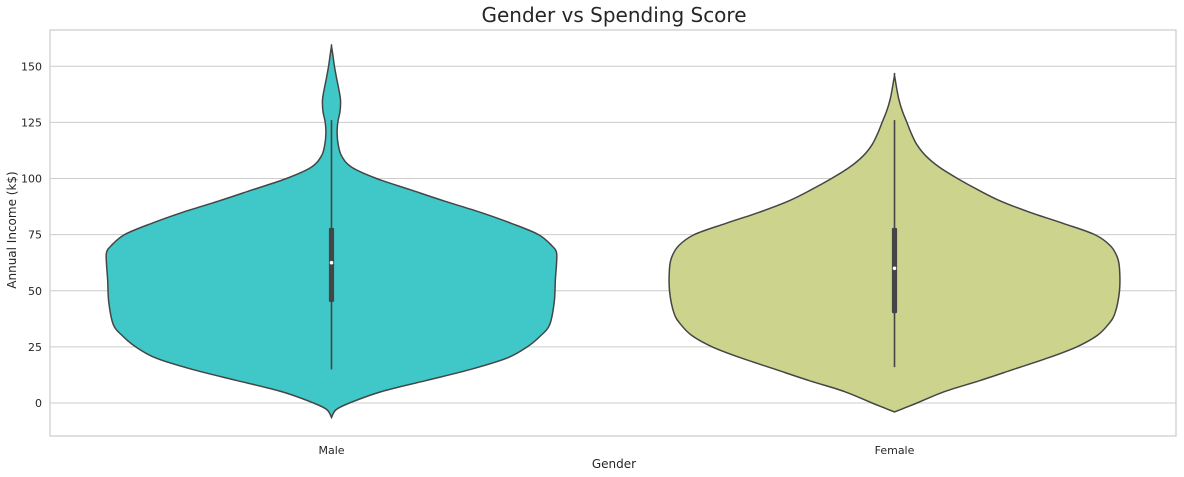 The width and height of the screenshot is (1184, 477). Describe the element at coordinates (616, 450) in the screenshot. I see `x-axis-ticks: Male Female` at that location.